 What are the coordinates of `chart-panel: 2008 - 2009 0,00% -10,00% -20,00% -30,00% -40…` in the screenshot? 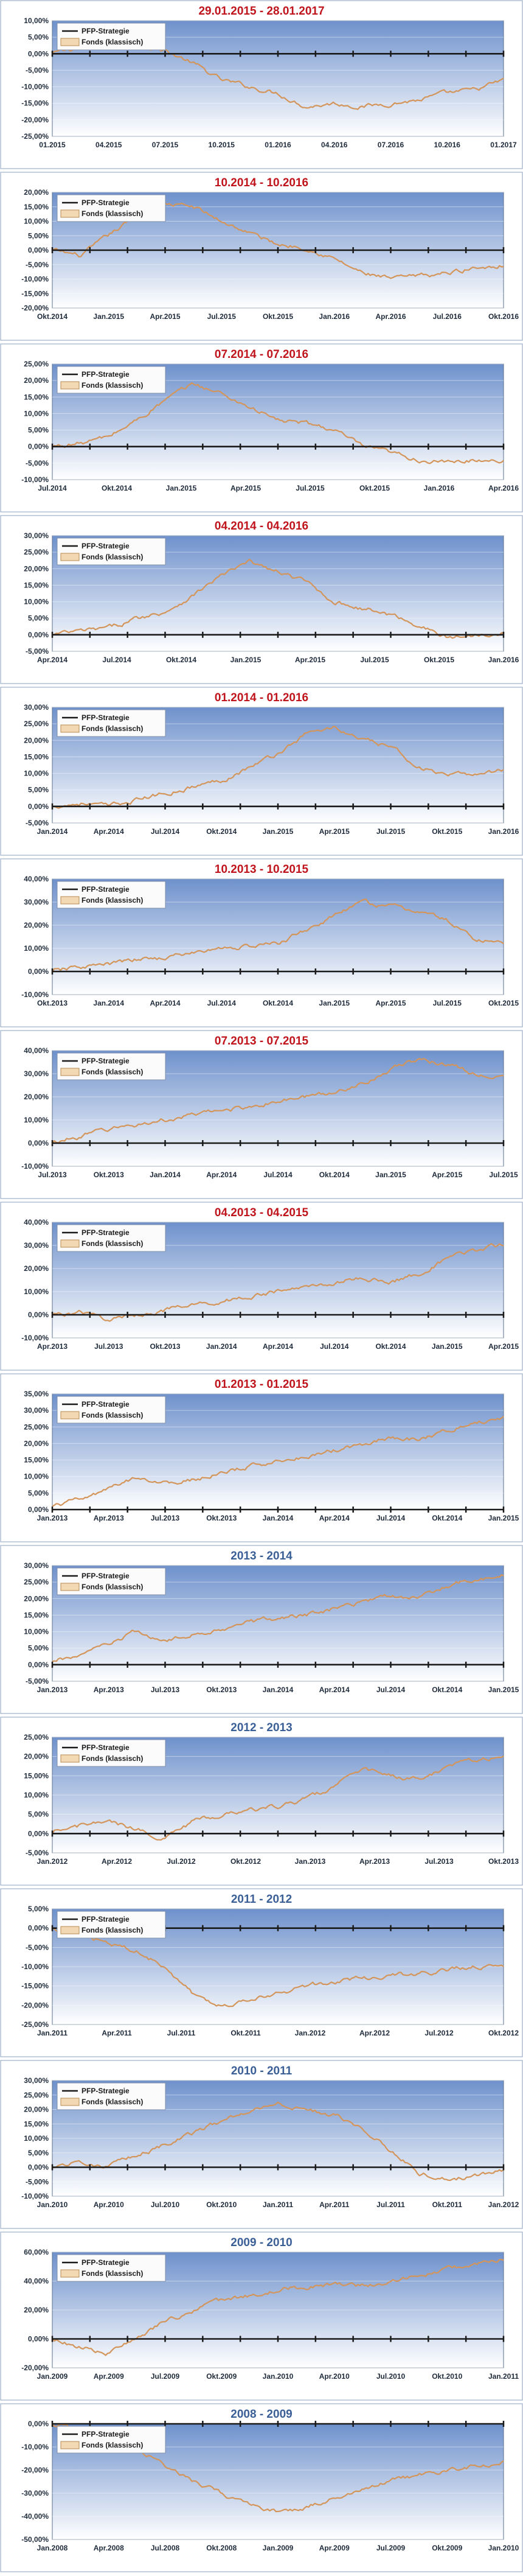 It's located at (261, 2489).